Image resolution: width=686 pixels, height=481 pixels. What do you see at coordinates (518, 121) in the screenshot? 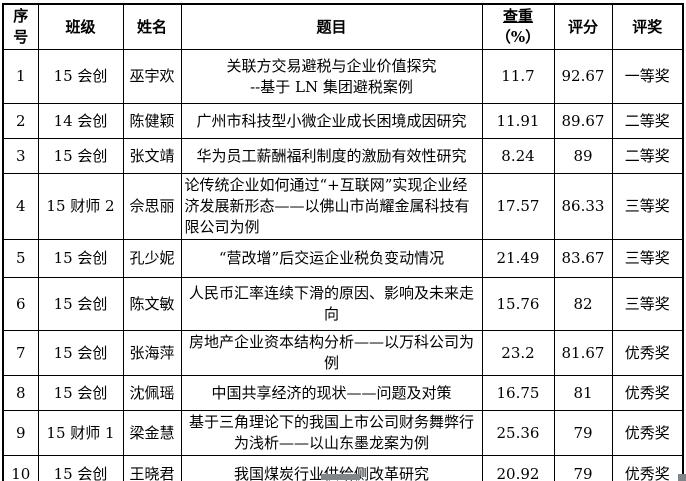
I see `cell-duplicate-rate: 11.91` at bounding box center [518, 121].